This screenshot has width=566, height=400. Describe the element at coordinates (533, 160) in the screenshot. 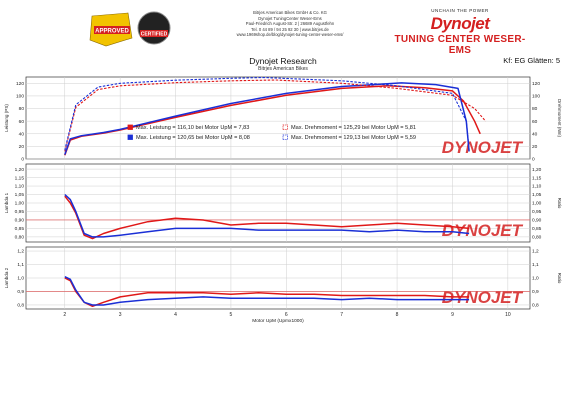

I see `y-tick-label-right: 0` at that location.